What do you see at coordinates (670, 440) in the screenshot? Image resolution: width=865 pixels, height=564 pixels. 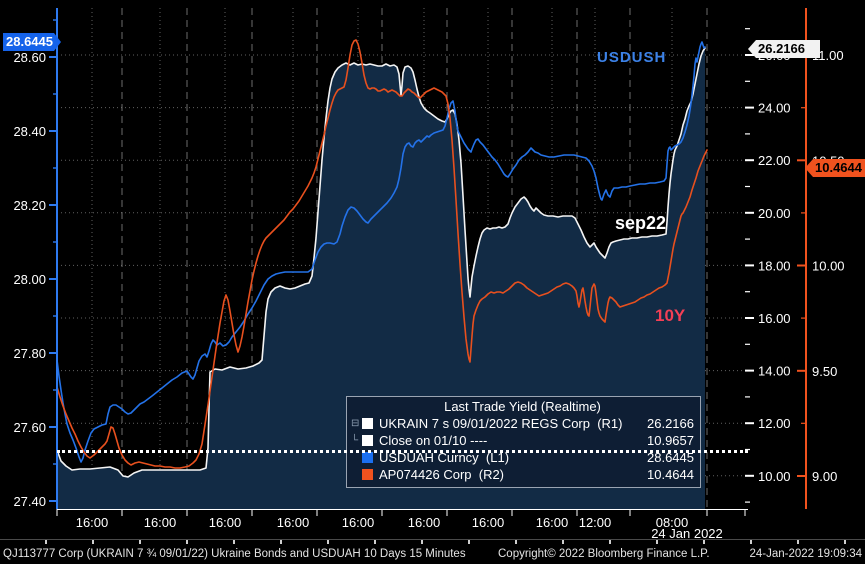 I see `legend-value: 10.9657` at bounding box center [670, 440].